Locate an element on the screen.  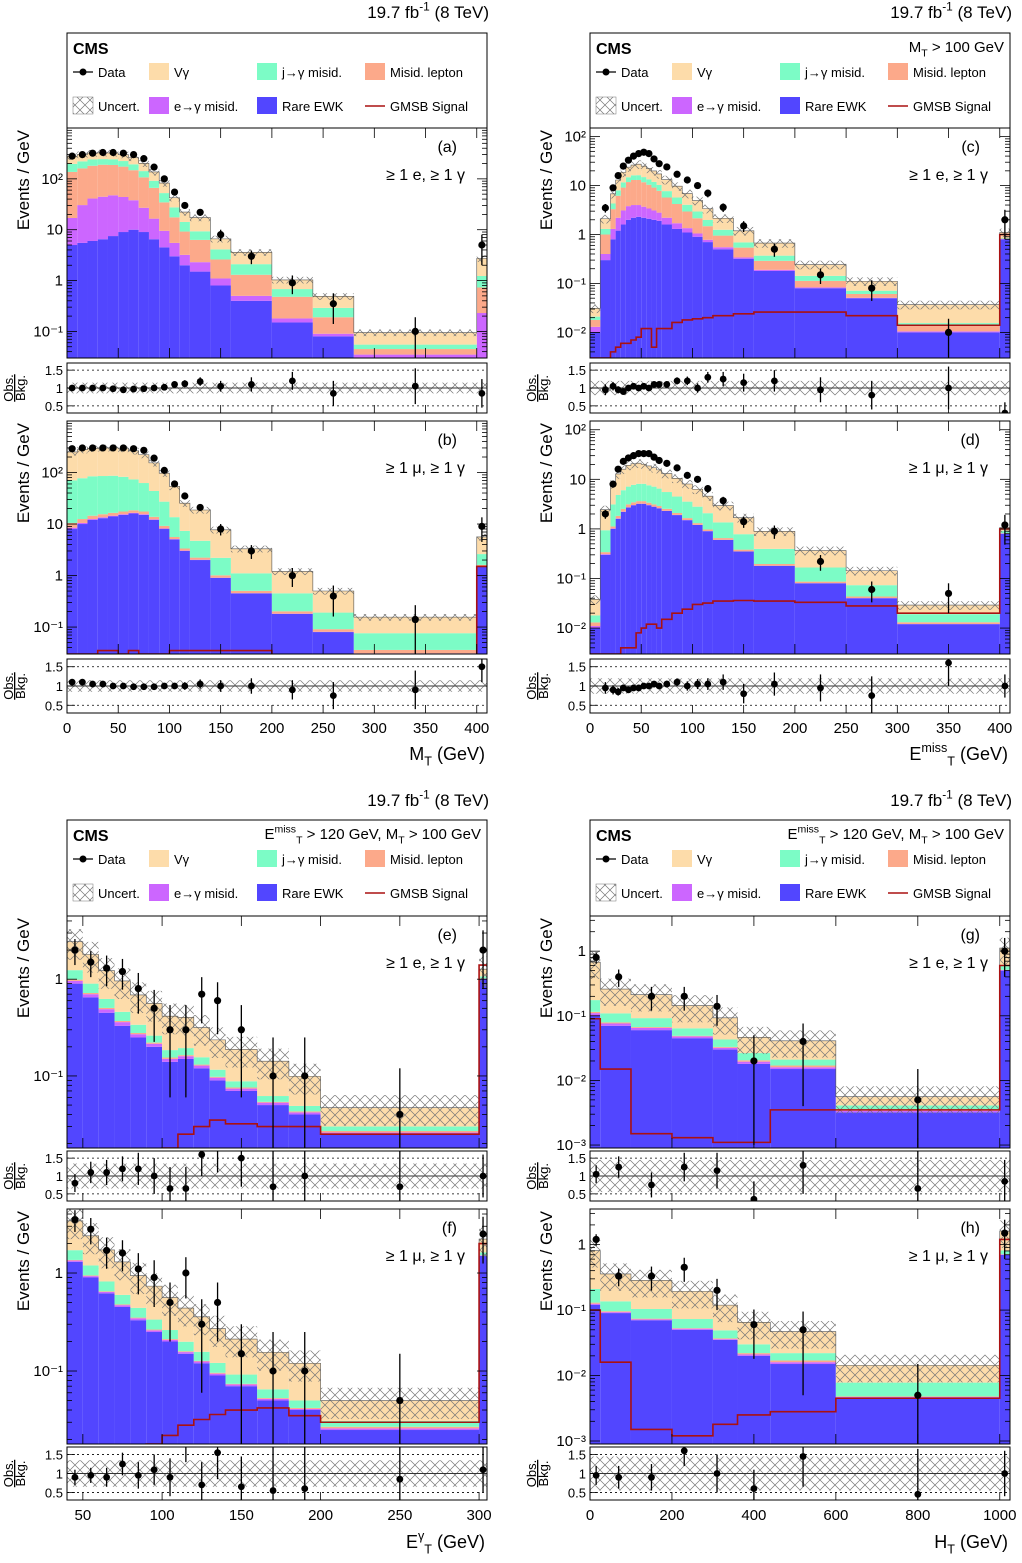
x-tick-label: 100 is located at coordinates (169, 728).